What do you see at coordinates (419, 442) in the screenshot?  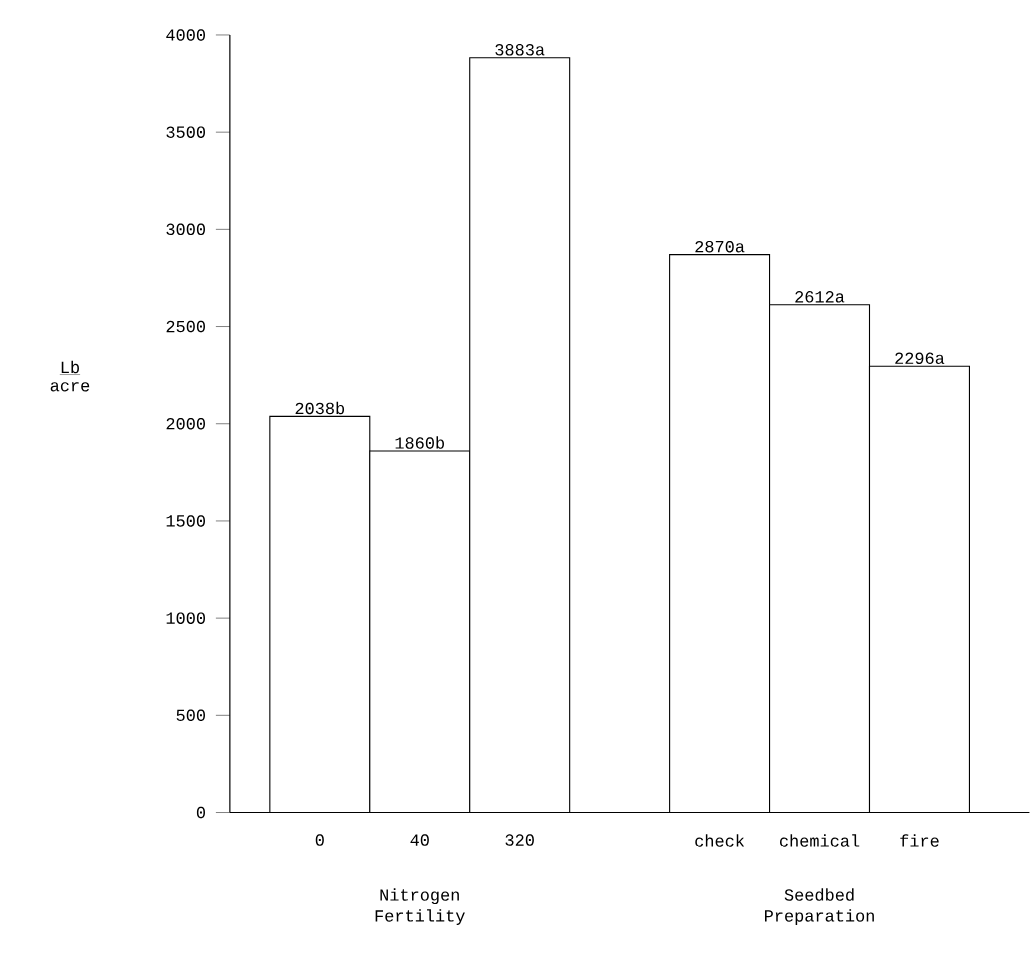 I see `data-label: 1860b` at bounding box center [419, 442].